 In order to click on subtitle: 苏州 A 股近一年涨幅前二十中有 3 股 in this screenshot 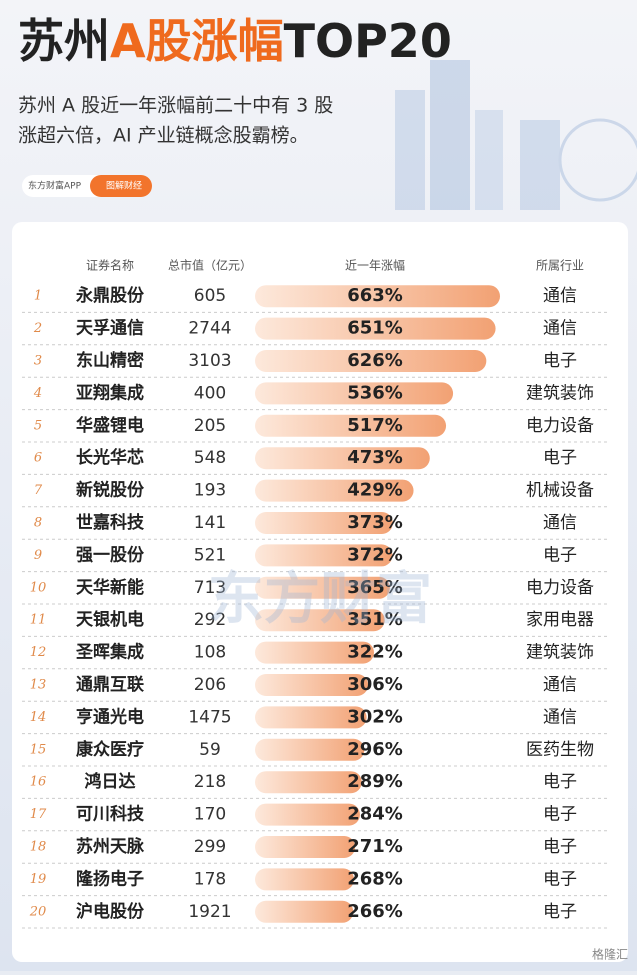, I will do `click(175, 106)`.